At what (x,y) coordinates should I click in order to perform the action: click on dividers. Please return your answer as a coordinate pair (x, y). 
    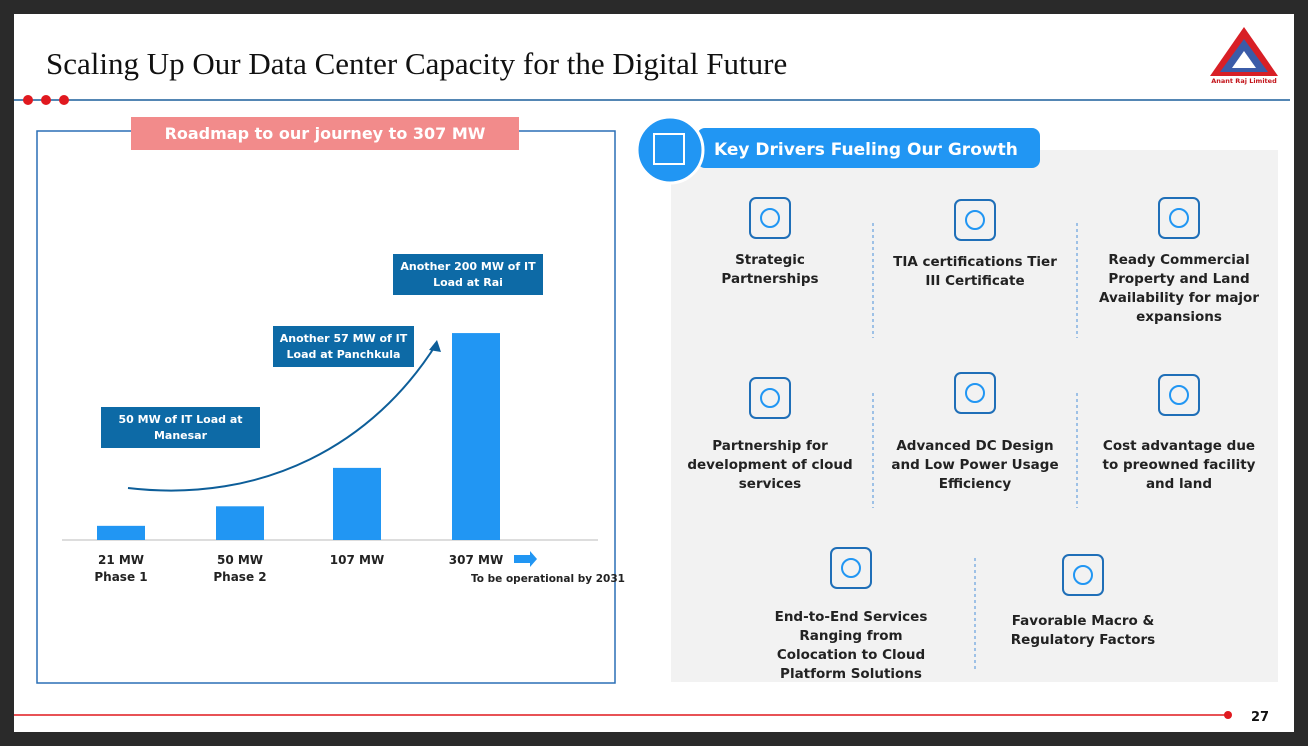
    Looking at the image, I should click on (975, 447).